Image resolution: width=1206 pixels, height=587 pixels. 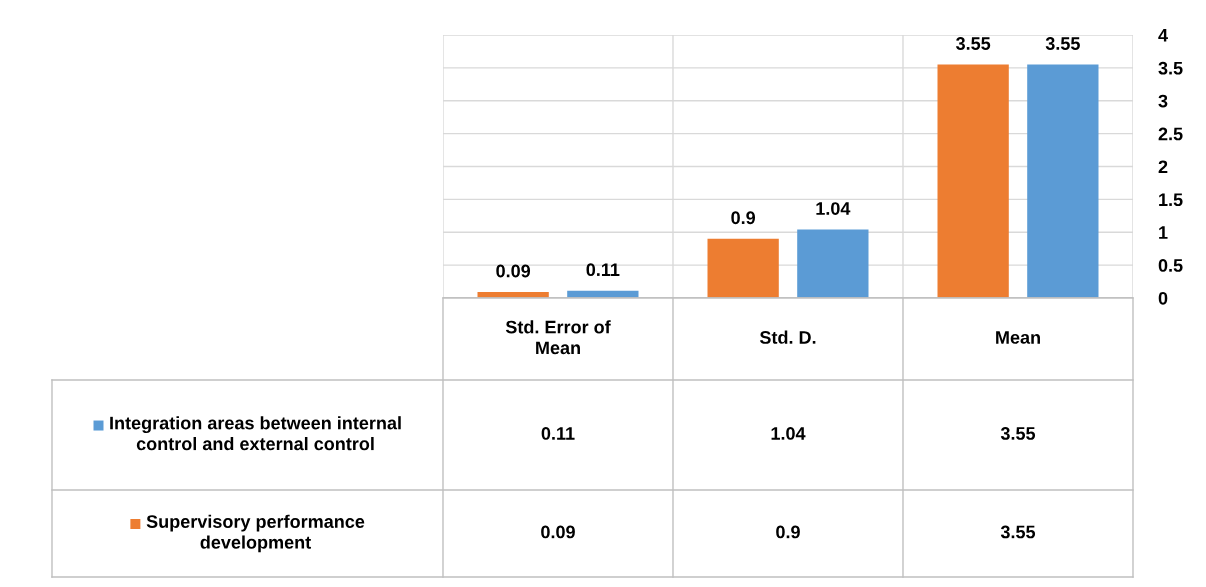 I want to click on y-tick-label: 2, so click(x=1163, y=167).